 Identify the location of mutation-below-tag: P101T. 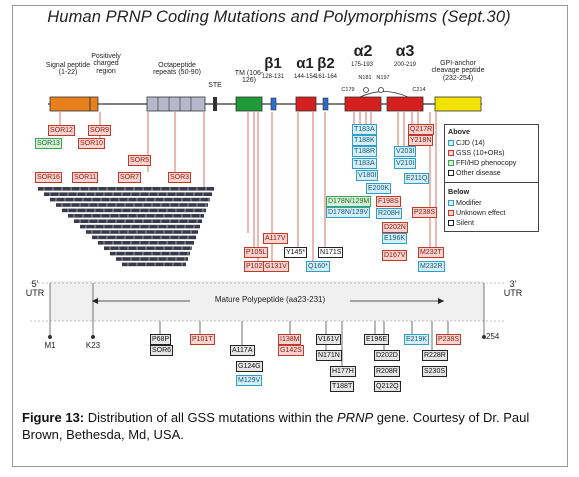
(202, 339).